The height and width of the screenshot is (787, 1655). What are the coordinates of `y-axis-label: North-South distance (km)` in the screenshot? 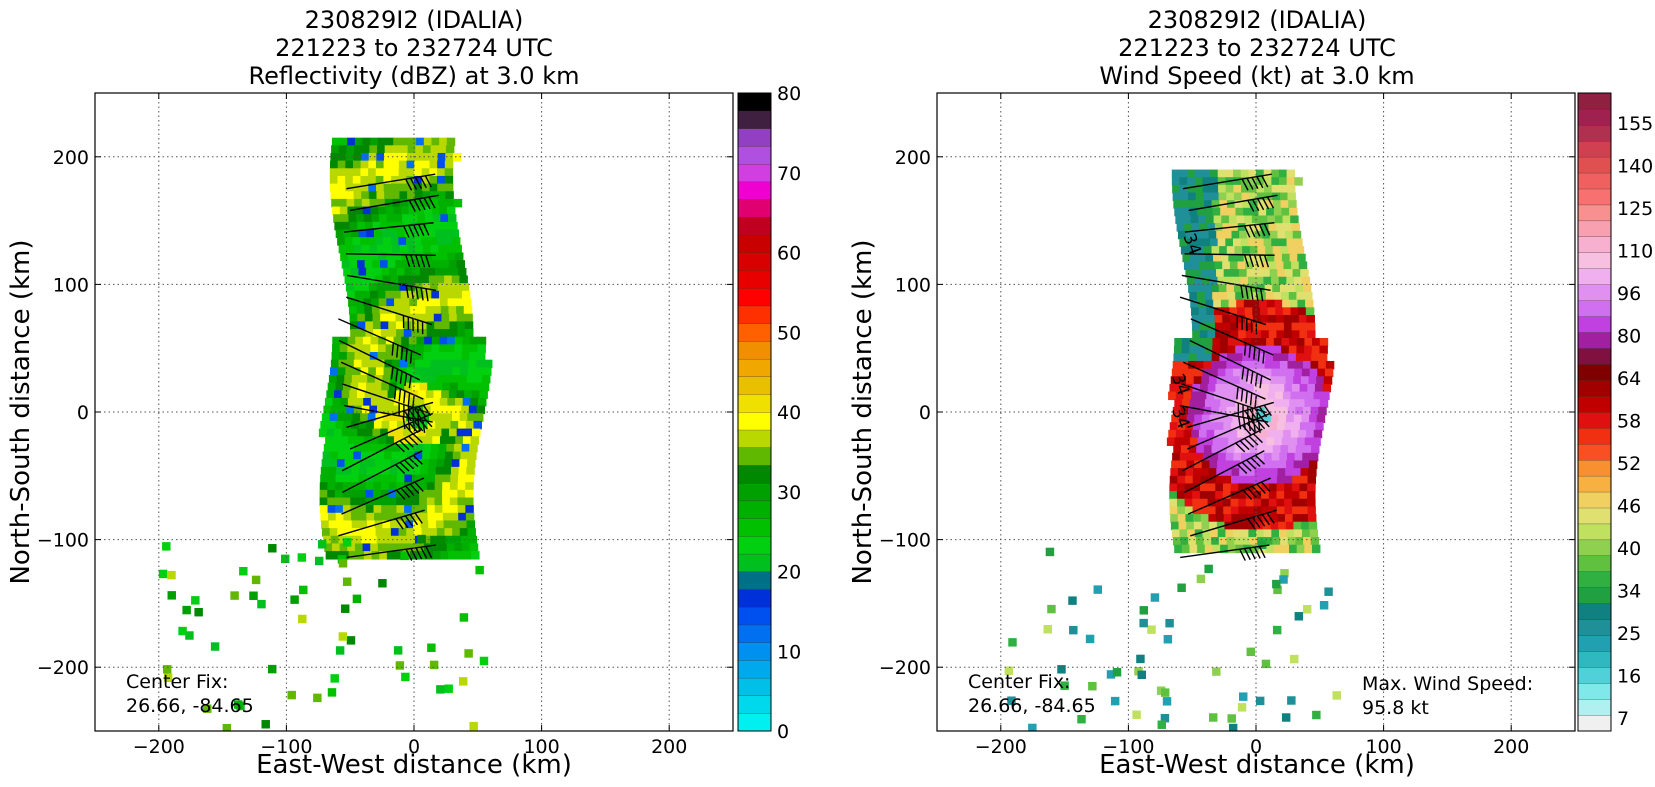 It's located at (863, 411).